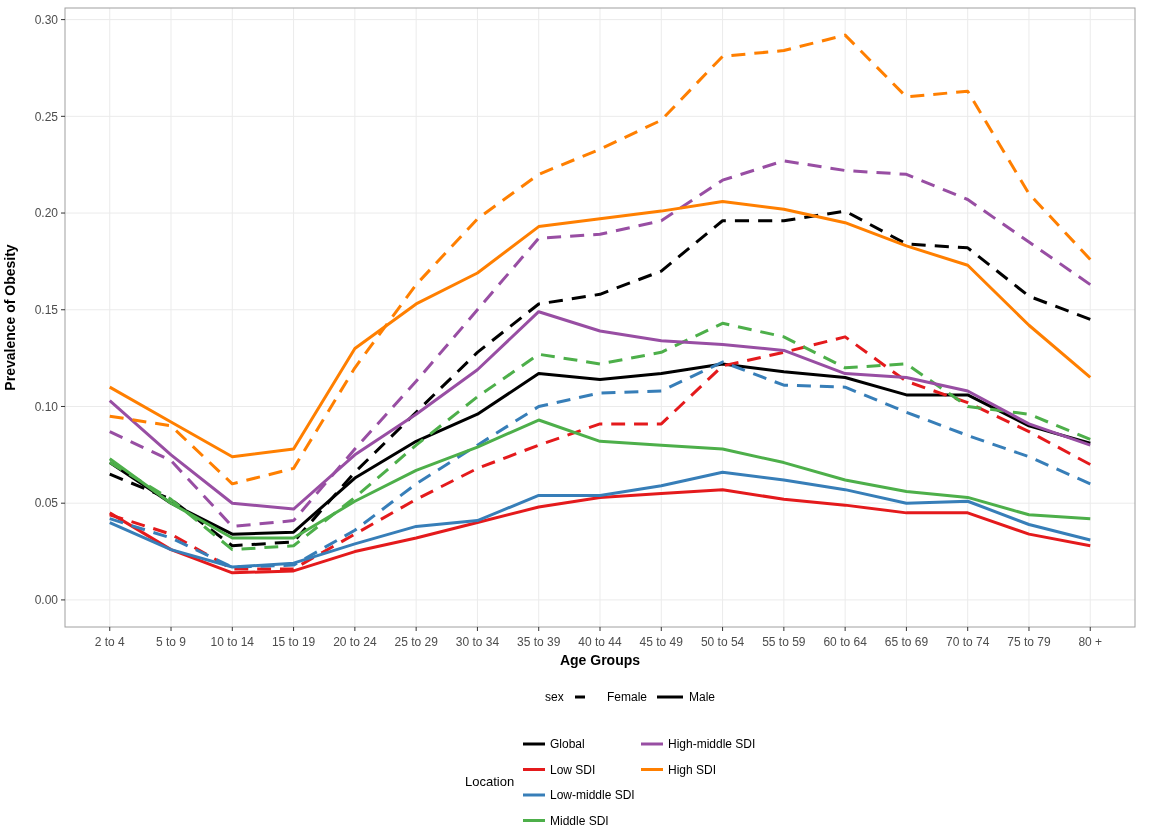  Describe the element at coordinates (600, 642) in the screenshot. I see `x-tick-label: 40 to 44` at that location.